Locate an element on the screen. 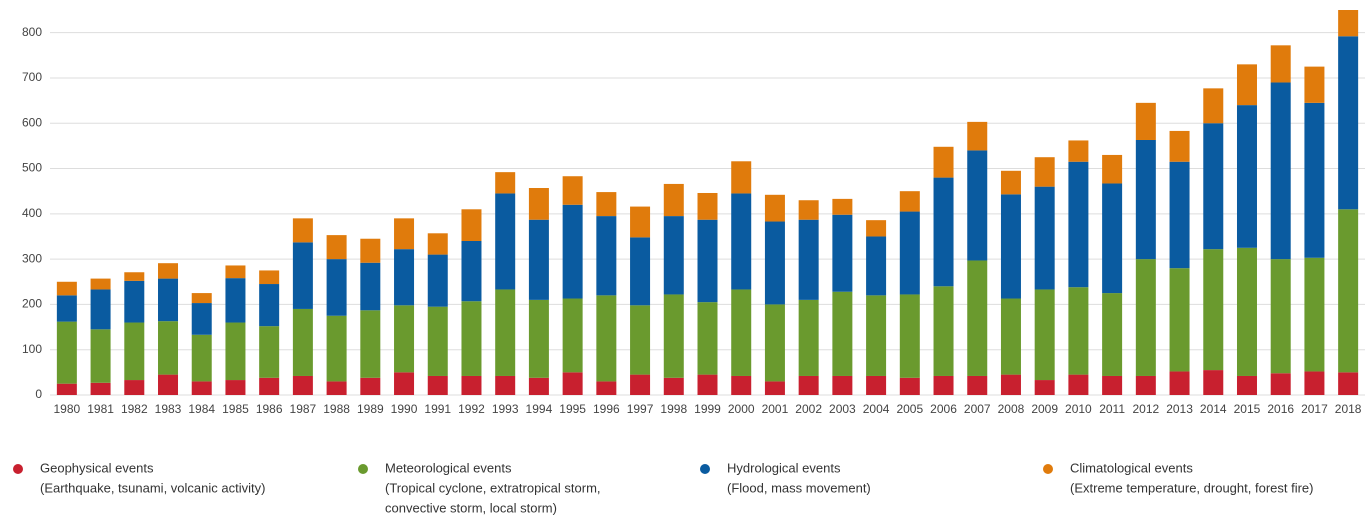 The height and width of the screenshot is (515, 1368). x-tick-label: 2000 is located at coordinates (741, 409).